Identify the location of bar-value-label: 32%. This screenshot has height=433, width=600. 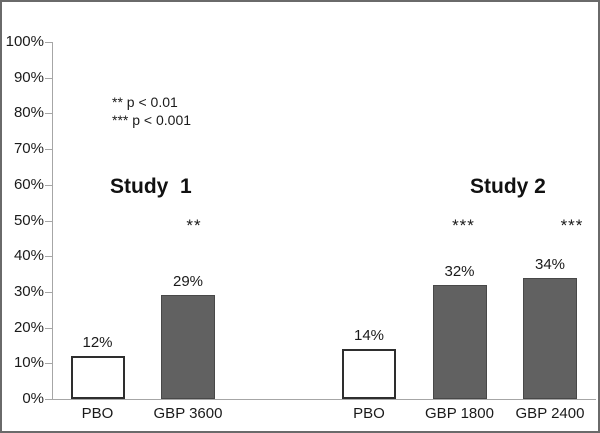
(459, 271).